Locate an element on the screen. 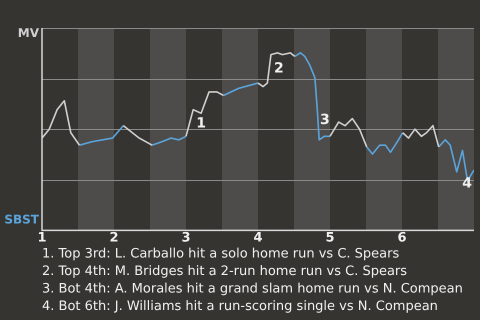 The width and height of the screenshot is (480, 320). x-tick-label: 5 is located at coordinates (330, 238).